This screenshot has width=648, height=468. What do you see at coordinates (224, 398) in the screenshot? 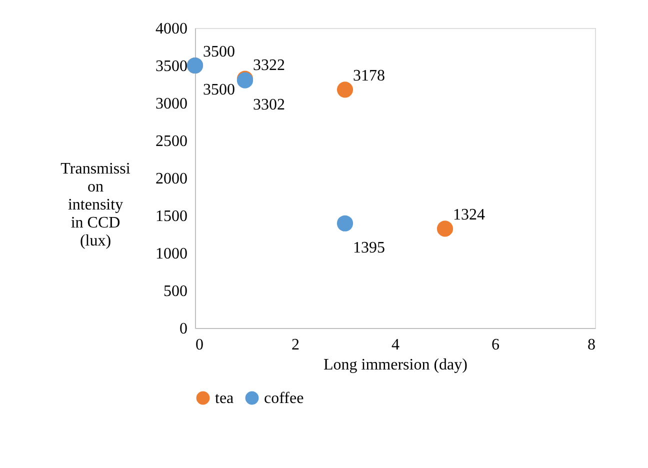
I see `legend-label: tea` at bounding box center [224, 398].